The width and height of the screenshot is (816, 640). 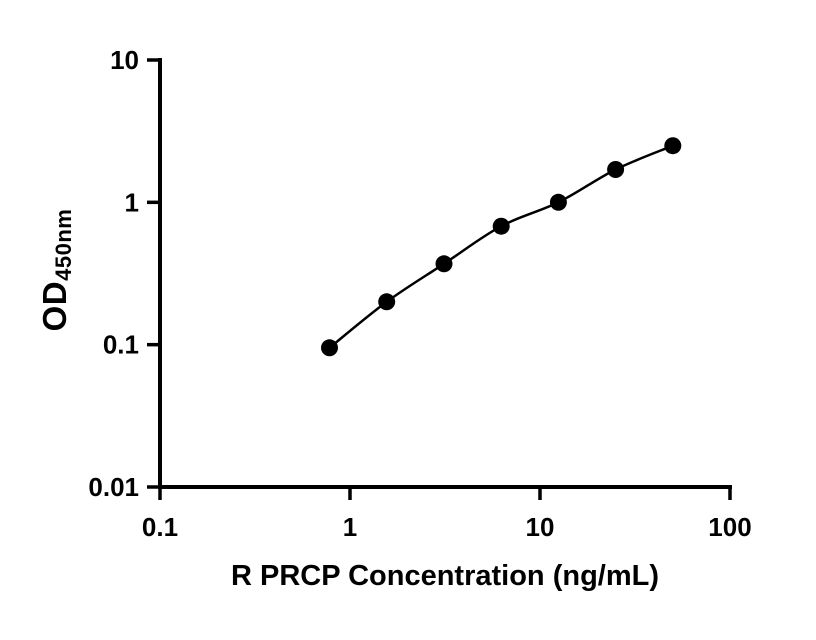 What do you see at coordinates (63, 244) in the screenshot?
I see `y-axis-title-sub: 450nm` at bounding box center [63, 244].